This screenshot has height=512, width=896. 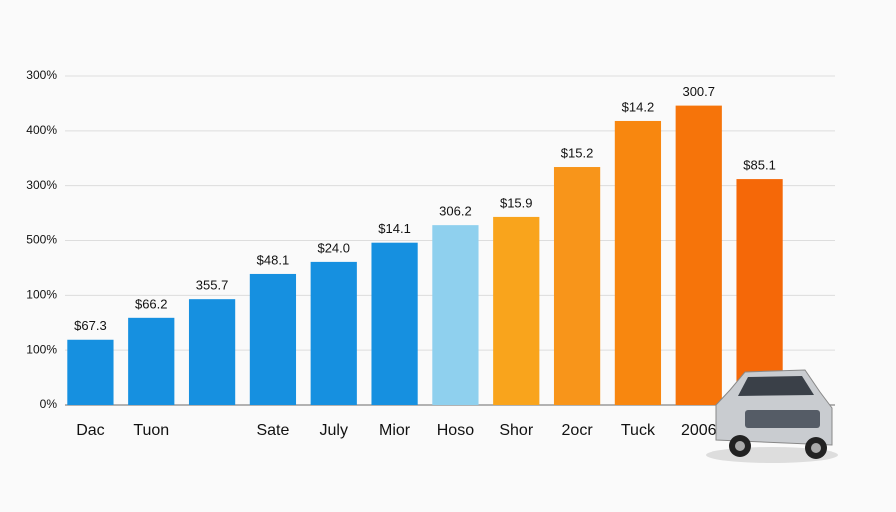 What do you see at coordinates (516, 202) in the screenshot?
I see `data-label: $15.9` at bounding box center [516, 202].